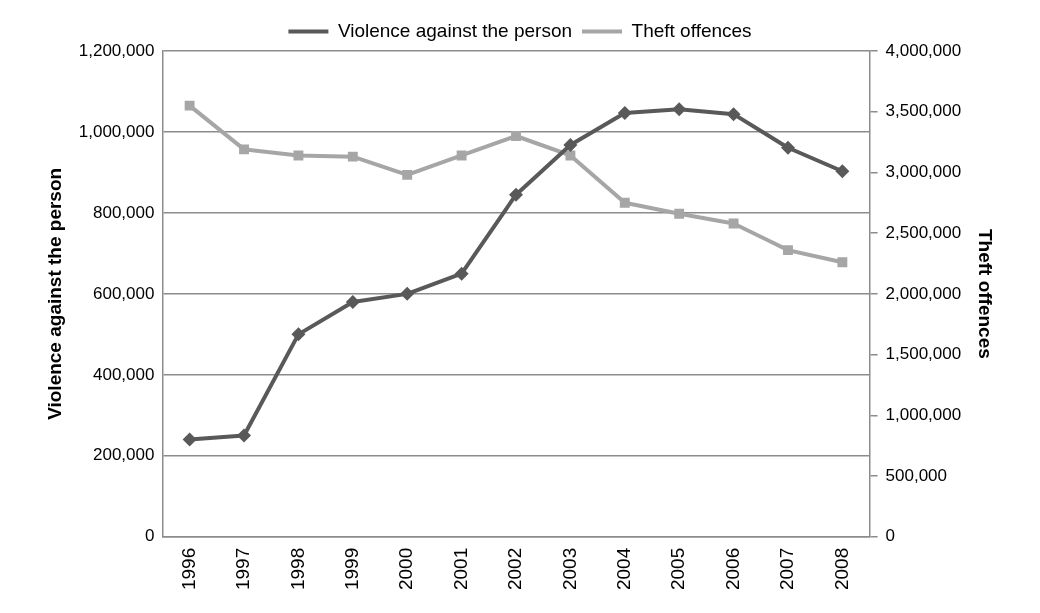 The image size is (1040, 613). I want to click on y-tick-label: 400,000, so click(123, 374).